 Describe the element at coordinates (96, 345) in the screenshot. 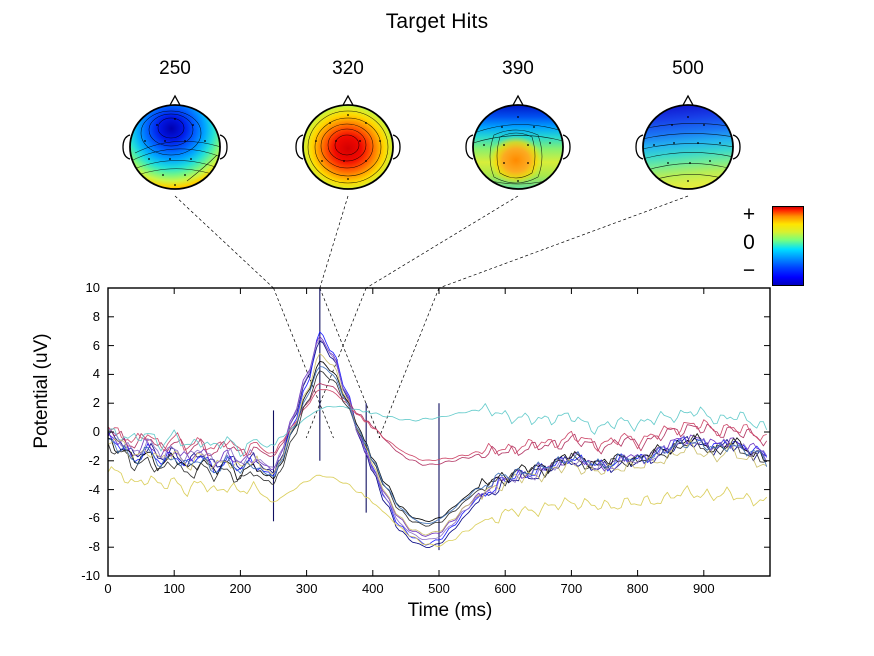

I see `y-tick-label-6: 6` at that location.